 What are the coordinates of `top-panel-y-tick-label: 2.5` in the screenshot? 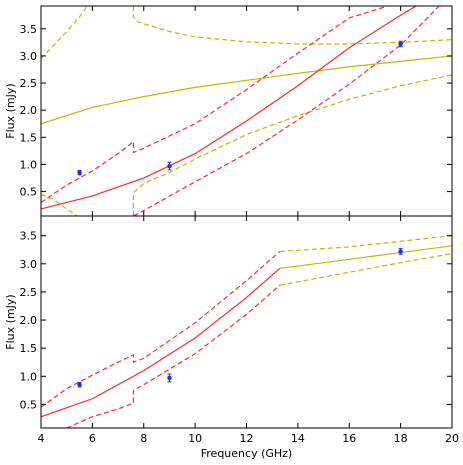 It's located at (29, 83).